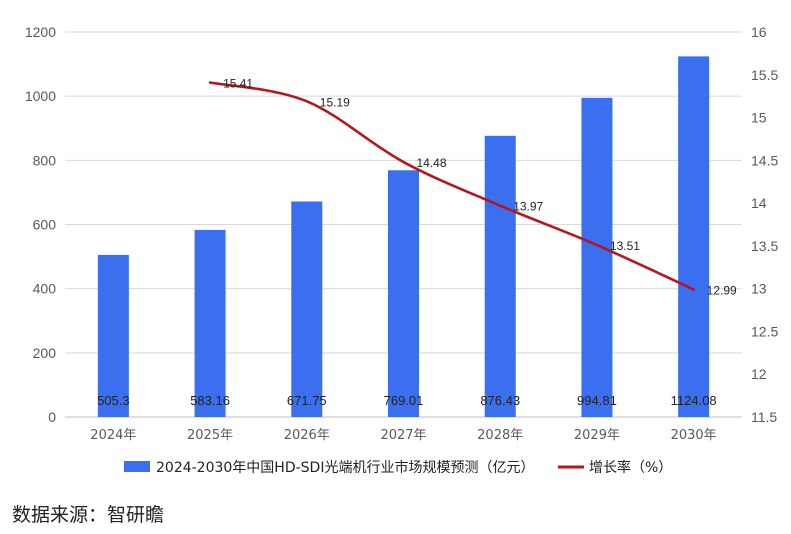  What do you see at coordinates (764, 246) in the screenshot?
I see `right-axis-tick-label: 13.5` at bounding box center [764, 246].